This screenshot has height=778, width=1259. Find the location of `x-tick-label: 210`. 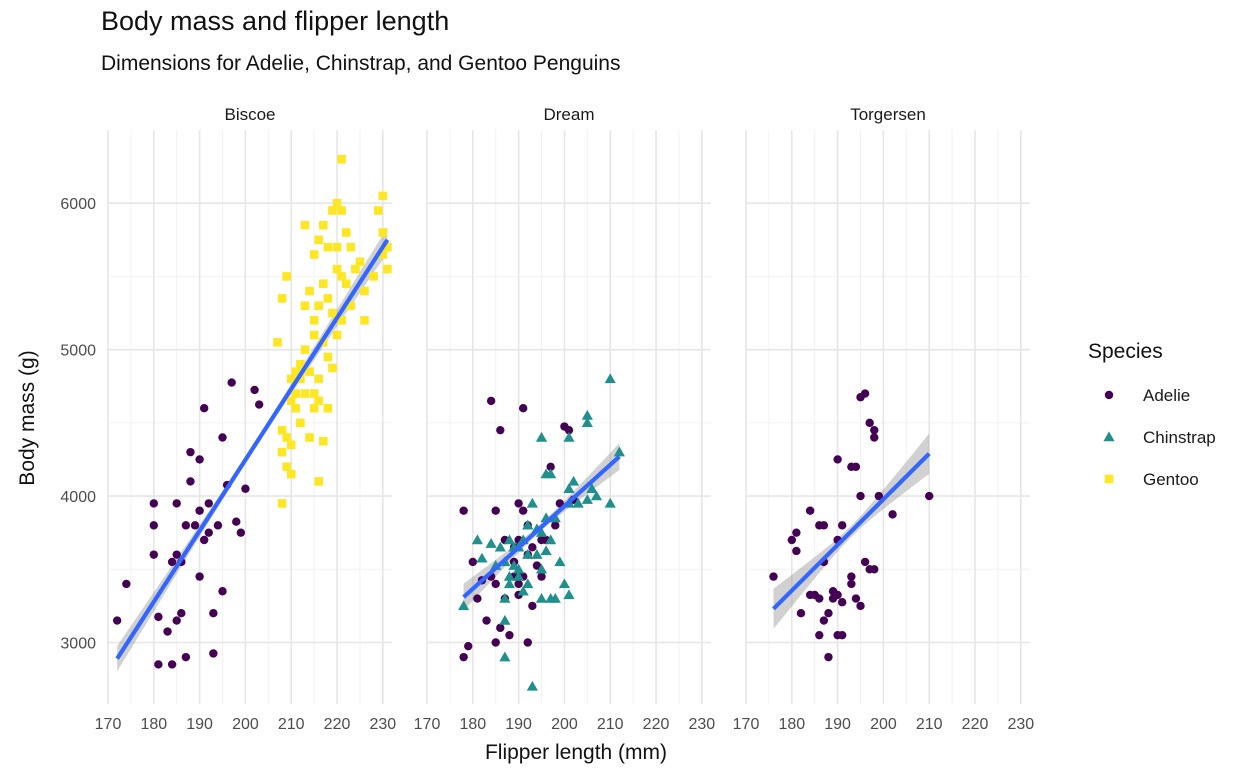

x-tick-label: 210 is located at coordinates (610, 724).